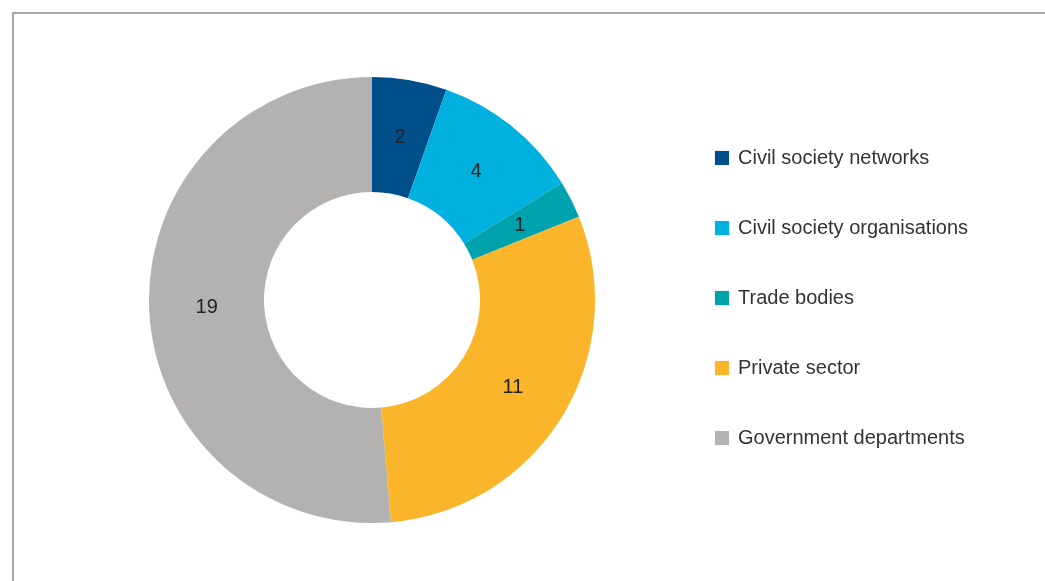 The height and width of the screenshot is (581, 1045). What do you see at coordinates (400, 135) in the screenshot?
I see `data-label: 2` at bounding box center [400, 135].